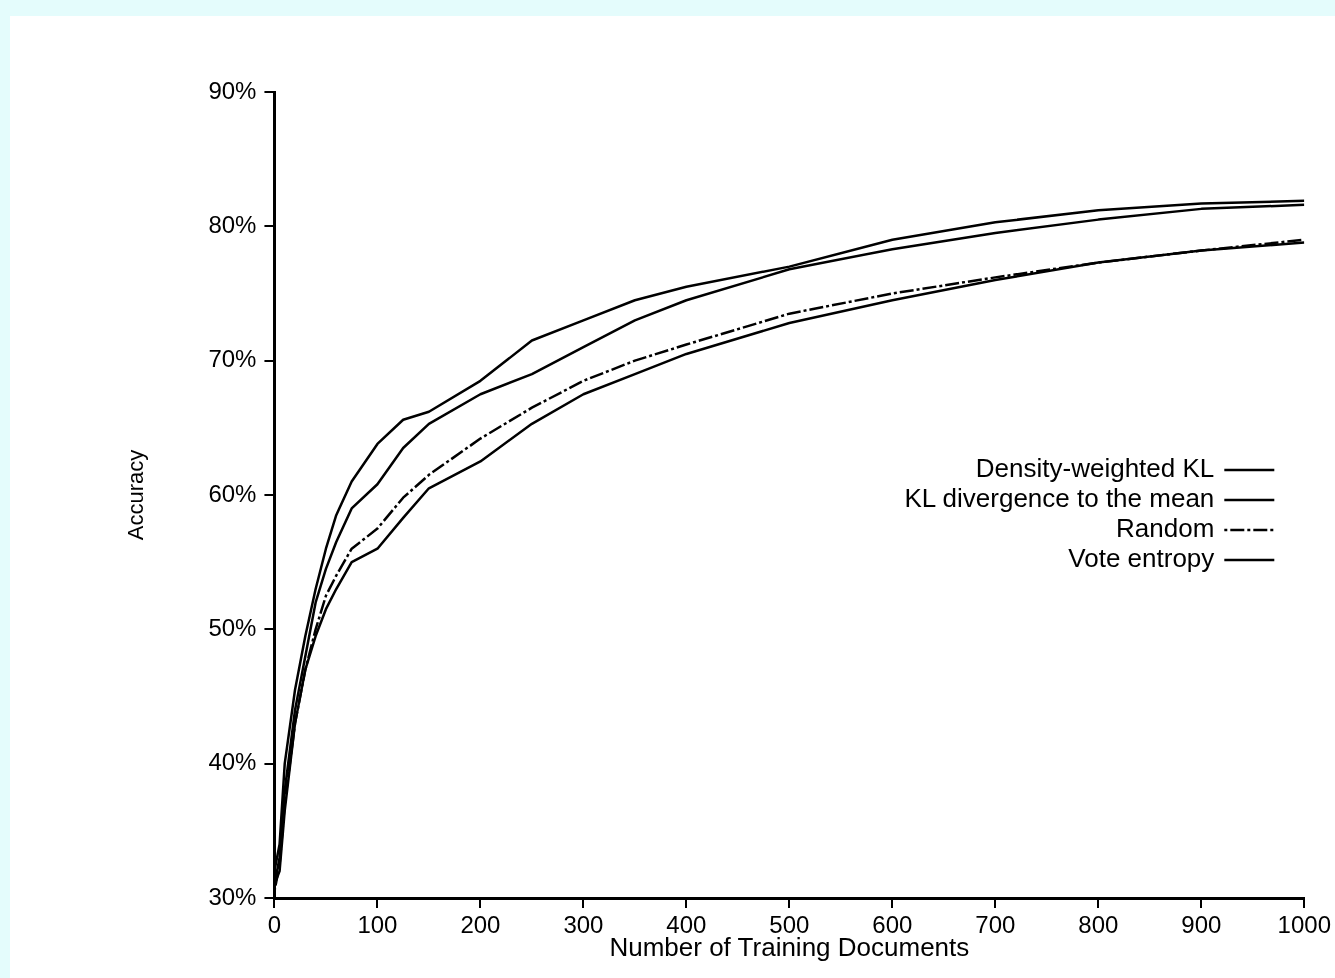 This screenshot has width=1335, height=978. Describe the element at coordinates (232, 627) in the screenshot. I see `y-tick-label: 50%` at that location.